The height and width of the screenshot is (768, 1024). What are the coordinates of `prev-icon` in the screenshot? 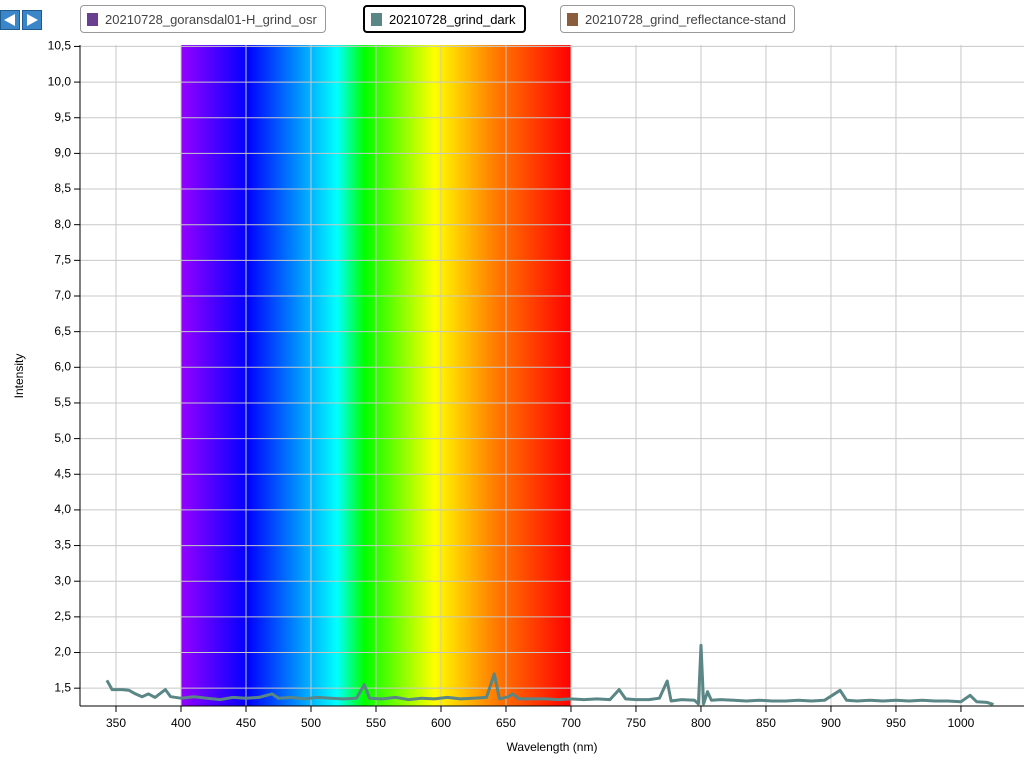 It's located at (9, 20).